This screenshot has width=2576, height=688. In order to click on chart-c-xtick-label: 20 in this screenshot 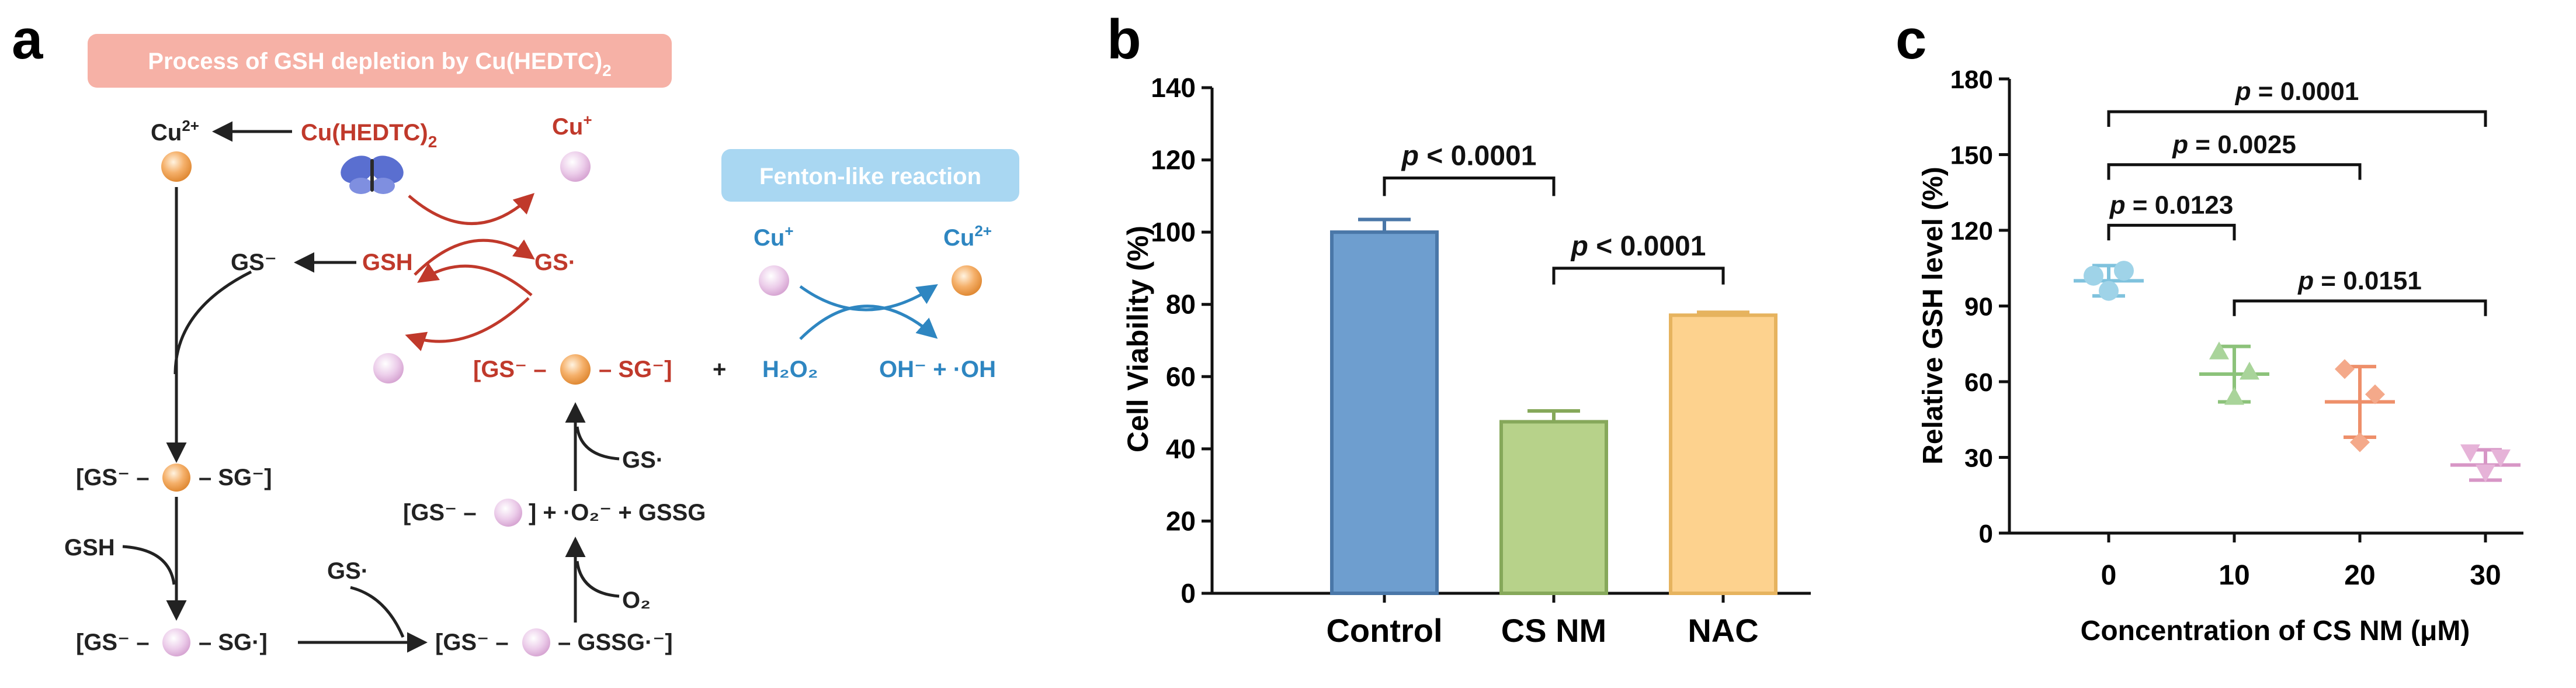, I will do `click(2359, 575)`.